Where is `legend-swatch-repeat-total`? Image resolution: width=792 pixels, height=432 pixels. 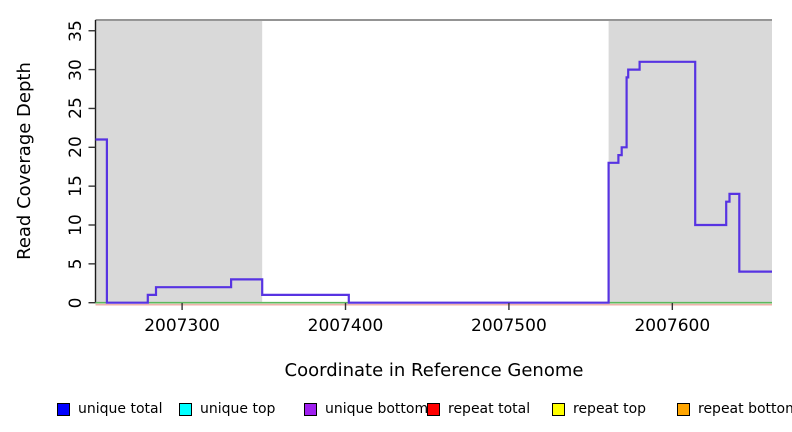 legend-swatch-repeat-total is located at coordinates (433, 409).